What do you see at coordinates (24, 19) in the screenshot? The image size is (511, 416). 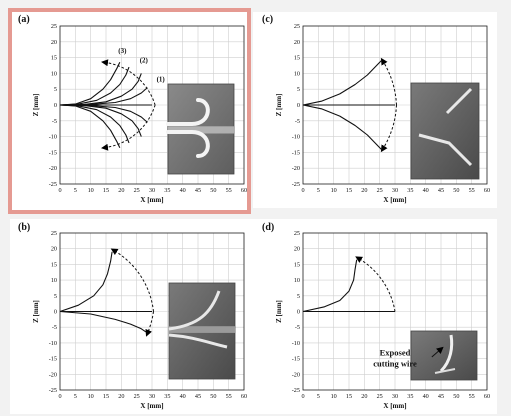 I see `panel-label: (a)` at bounding box center [24, 19].